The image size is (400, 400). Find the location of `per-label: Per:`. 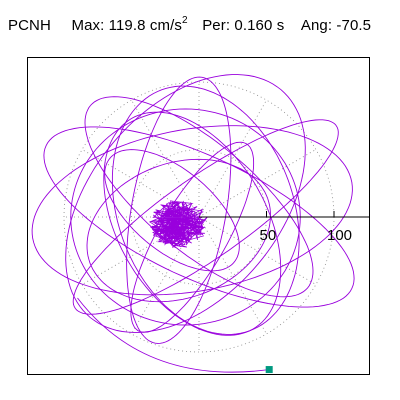

per-label: Per: is located at coordinates (216, 25).